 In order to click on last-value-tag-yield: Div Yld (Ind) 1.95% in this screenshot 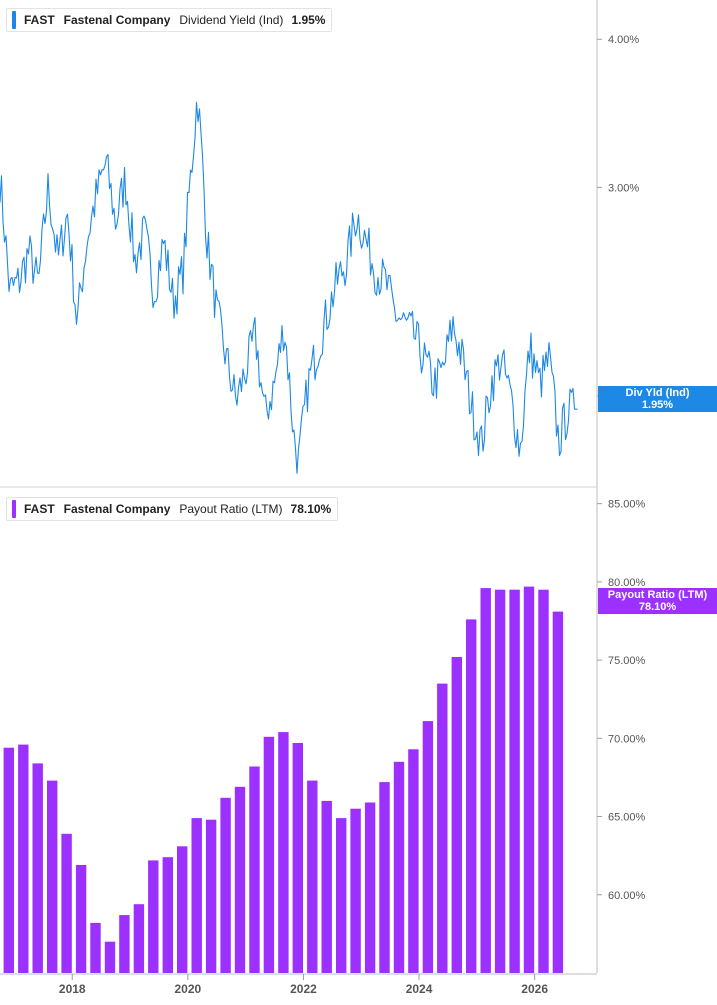, I will do `click(657, 399)`.